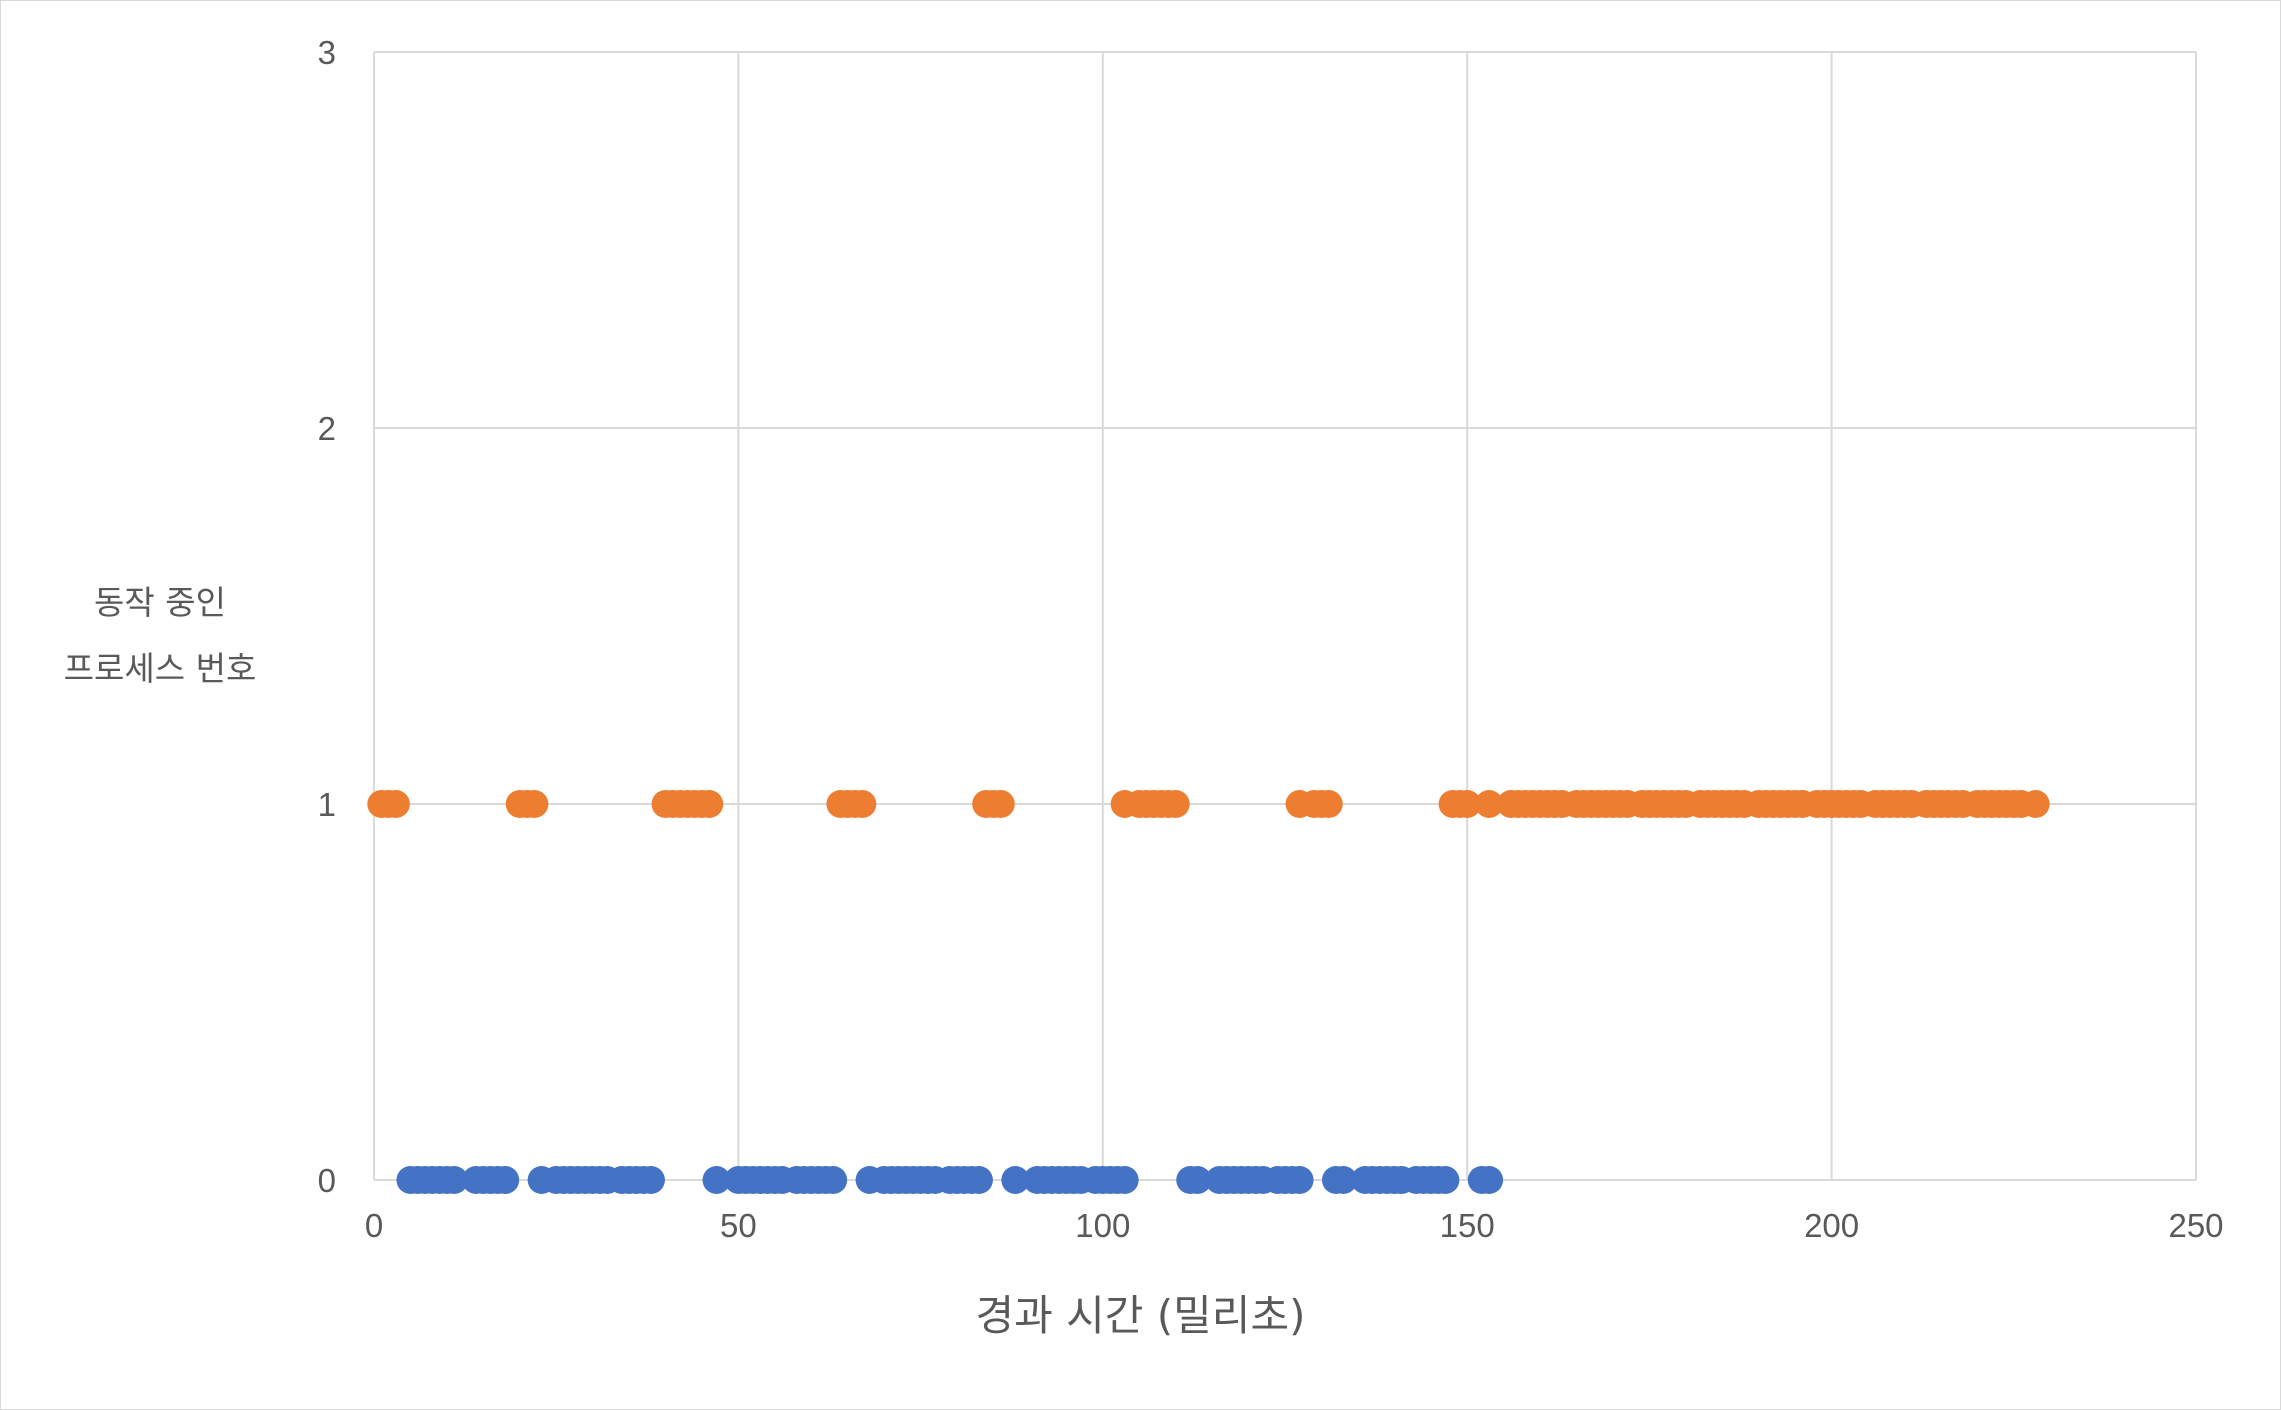 This screenshot has width=2281, height=1410. Describe the element at coordinates (160, 602) in the screenshot. I see `y-axis-label-line-1: 동작 중인` at that location.